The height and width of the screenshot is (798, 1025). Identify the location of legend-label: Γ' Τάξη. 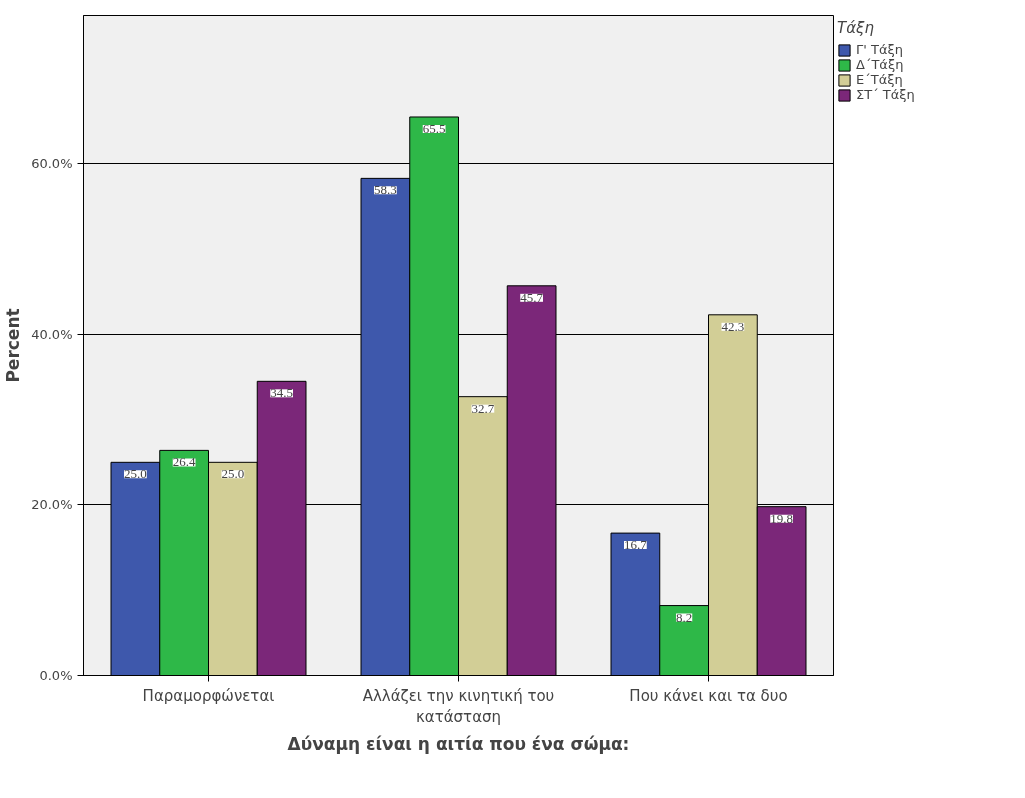
(880, 49).